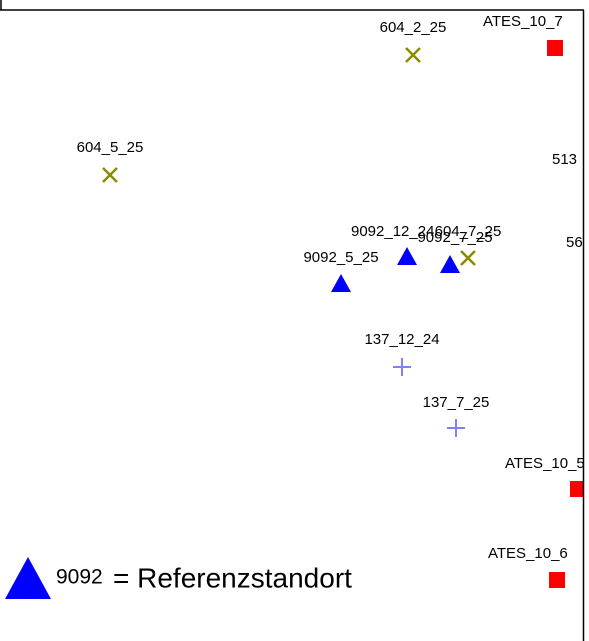 The width and height of the screenshot is (589, 641). Describe the element at coordinates (28, 578) in the screenshot. I see `legend-symbol` at that location.